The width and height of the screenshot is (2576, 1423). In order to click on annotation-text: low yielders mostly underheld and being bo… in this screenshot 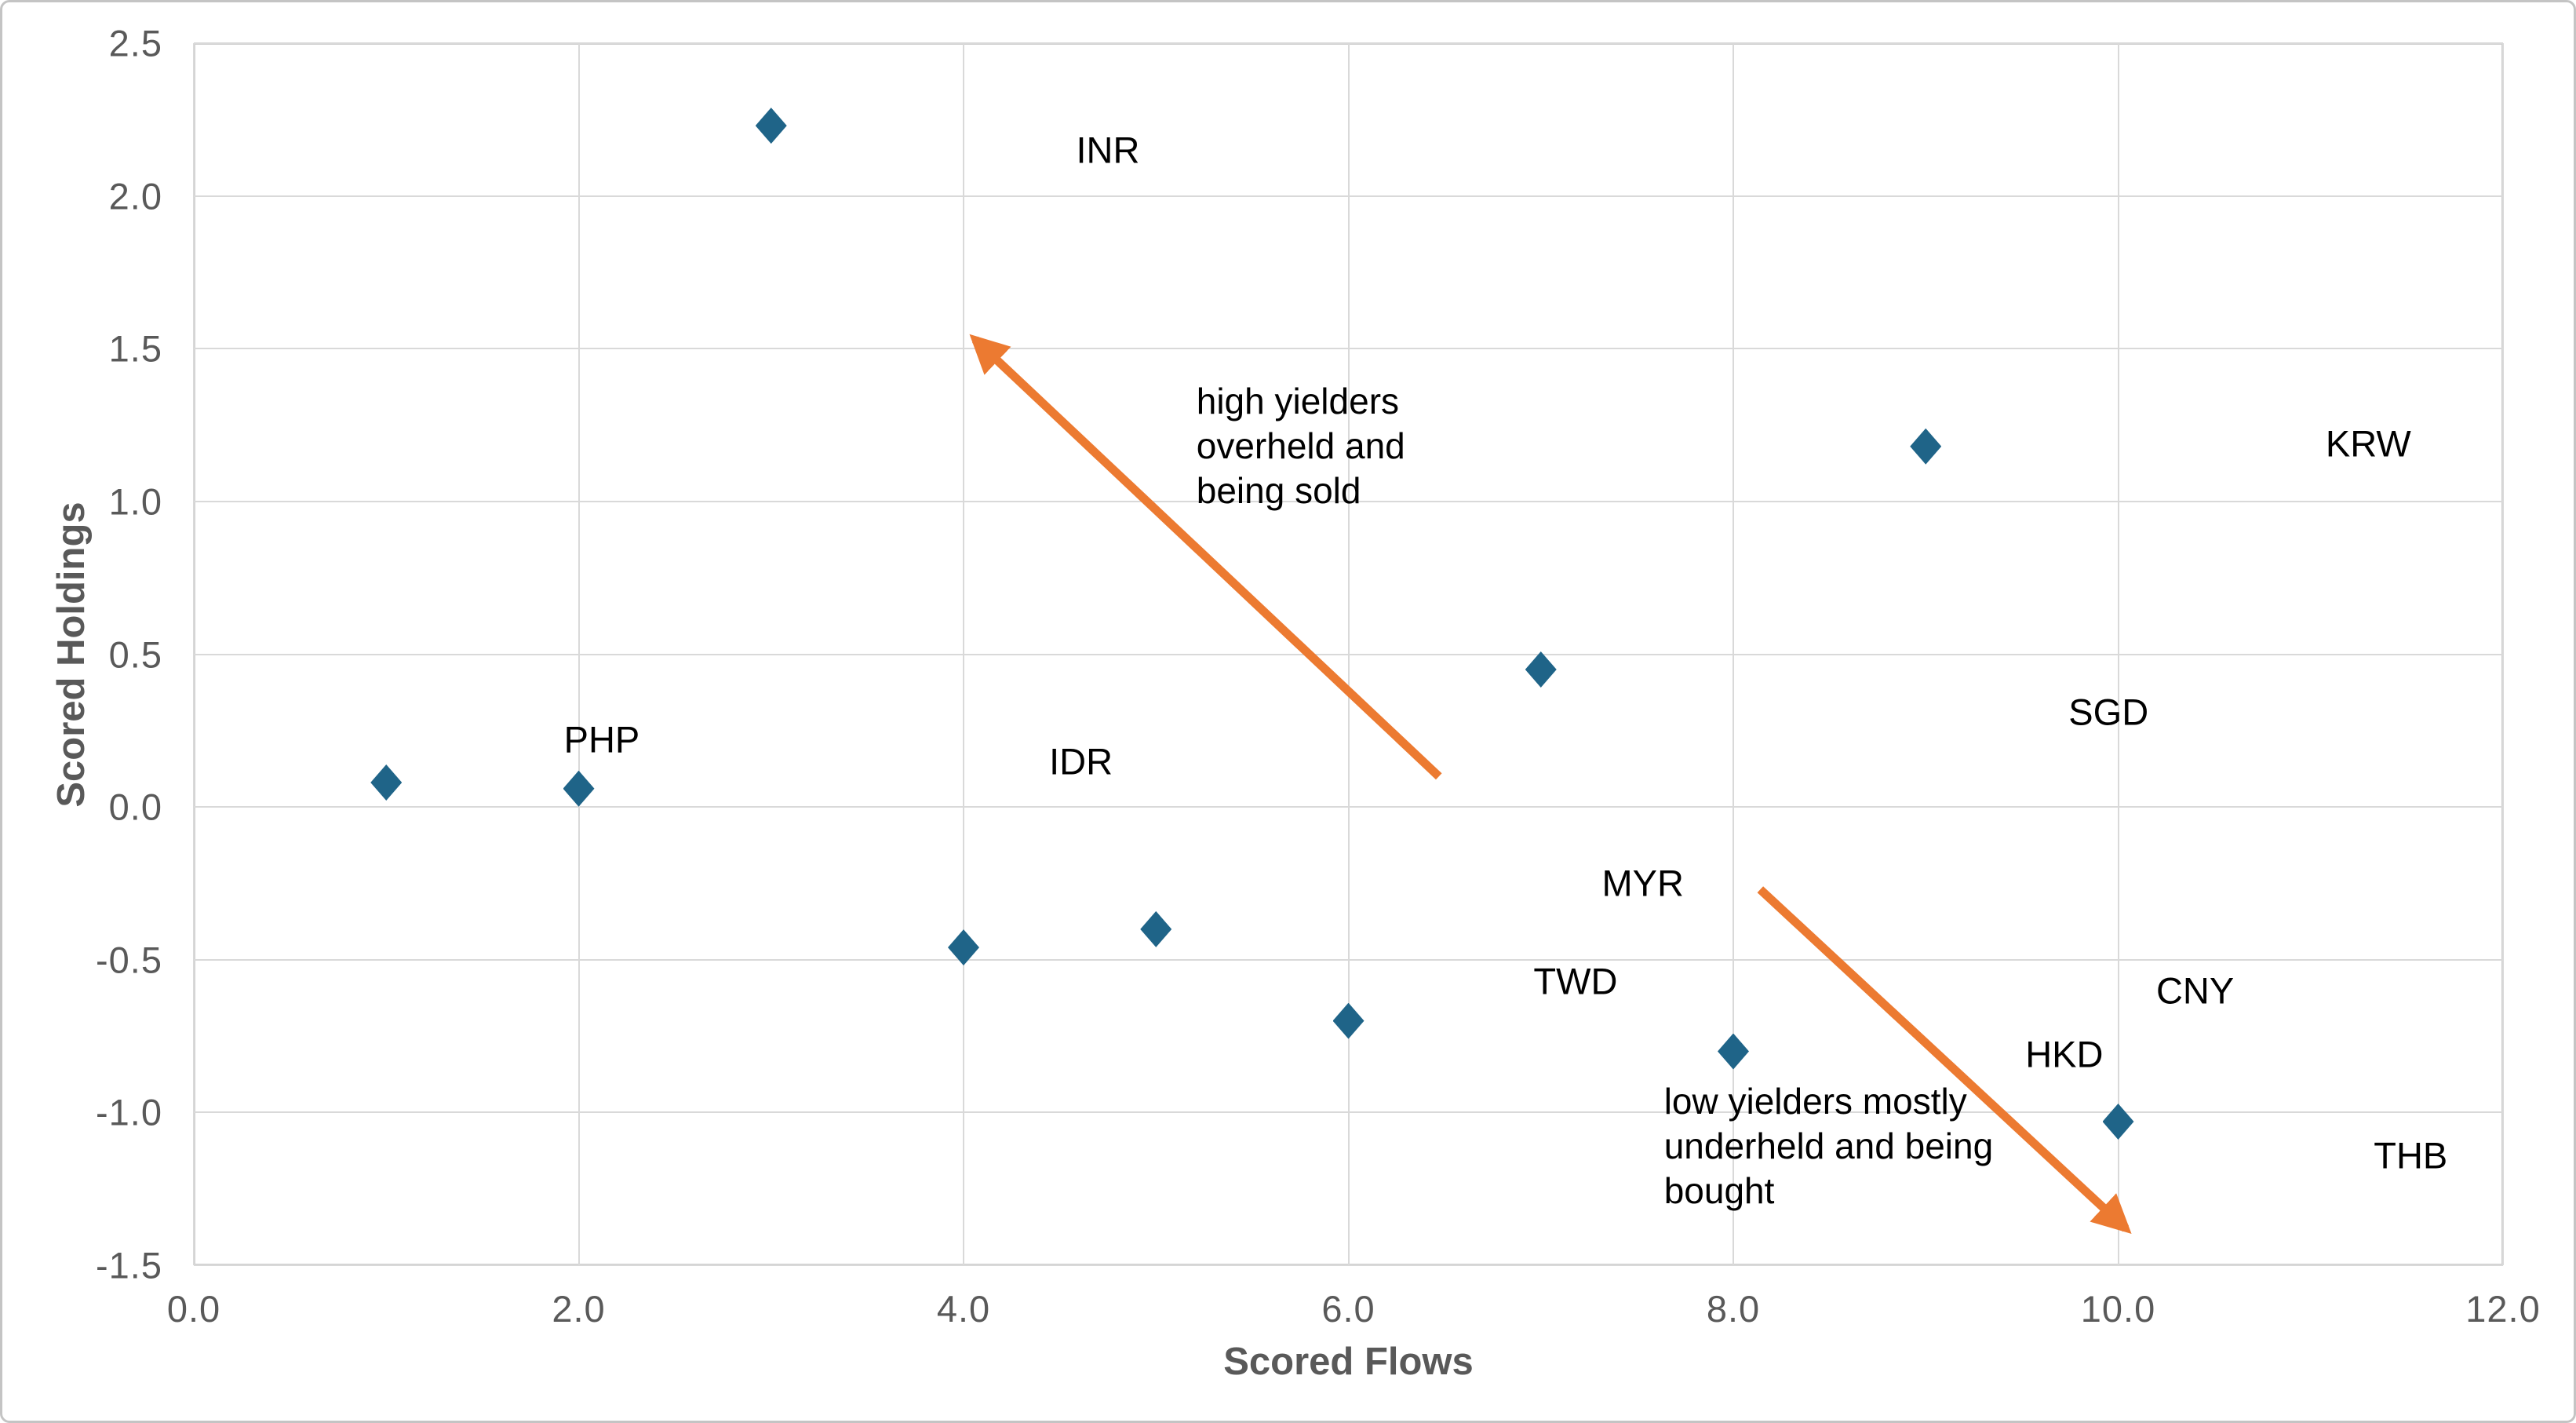, I will do `click(1828, 1146)`.